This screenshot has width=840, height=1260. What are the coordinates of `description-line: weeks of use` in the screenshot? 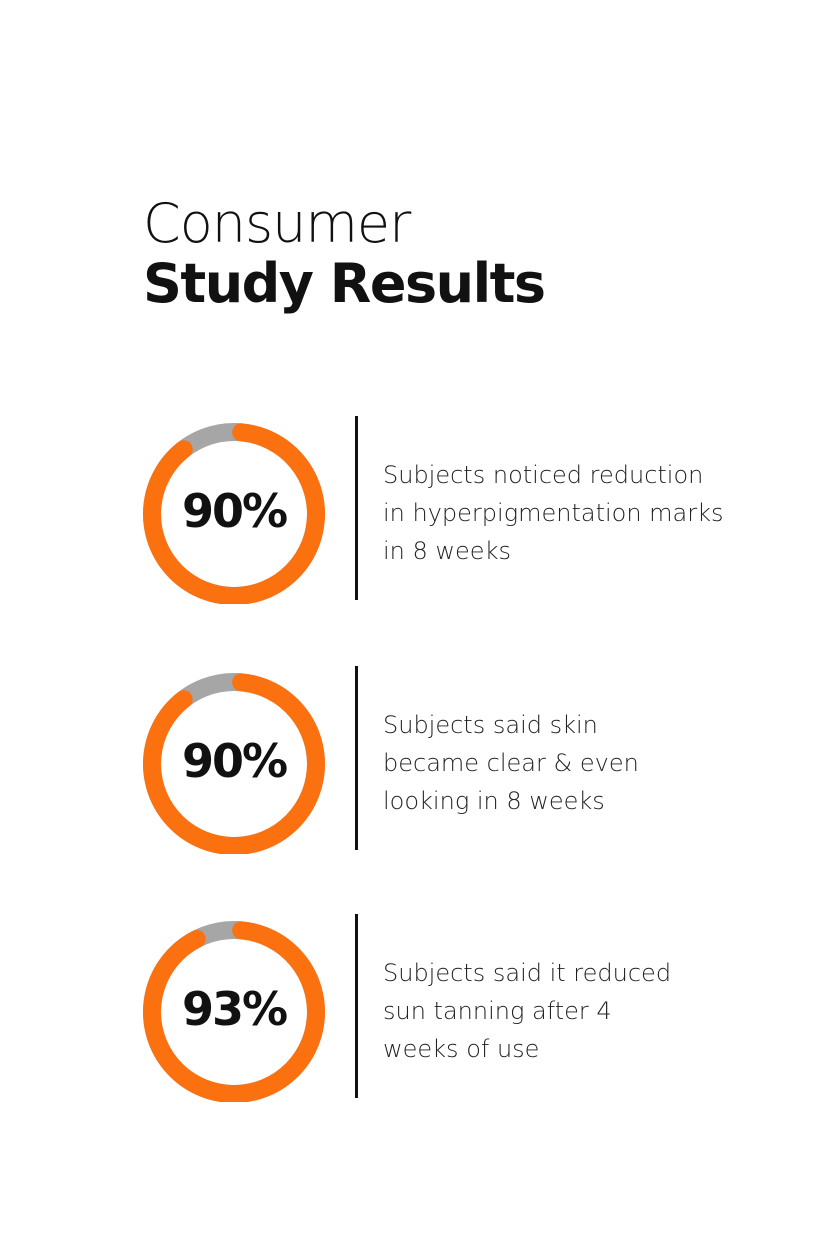 It's located at (461, 1049).